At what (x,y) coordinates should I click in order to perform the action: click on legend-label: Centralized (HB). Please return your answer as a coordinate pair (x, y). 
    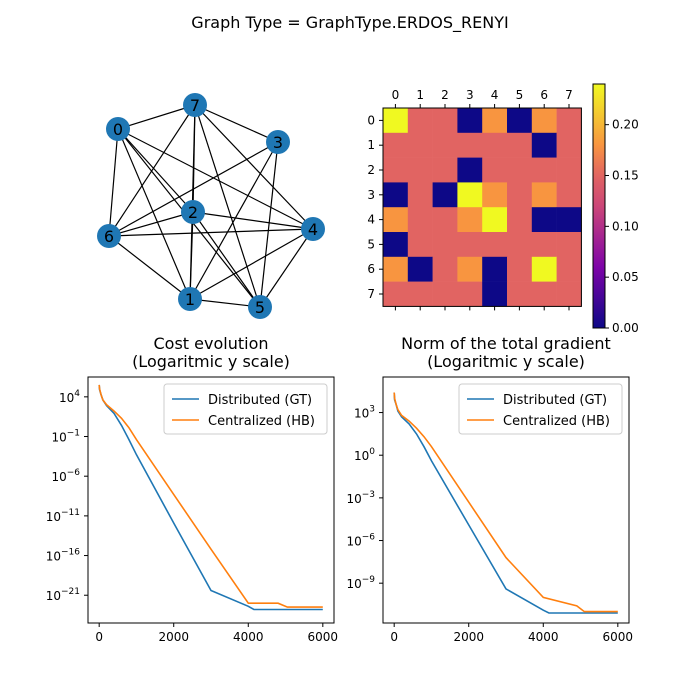
    Looking at the image, I should click on (261, 421).